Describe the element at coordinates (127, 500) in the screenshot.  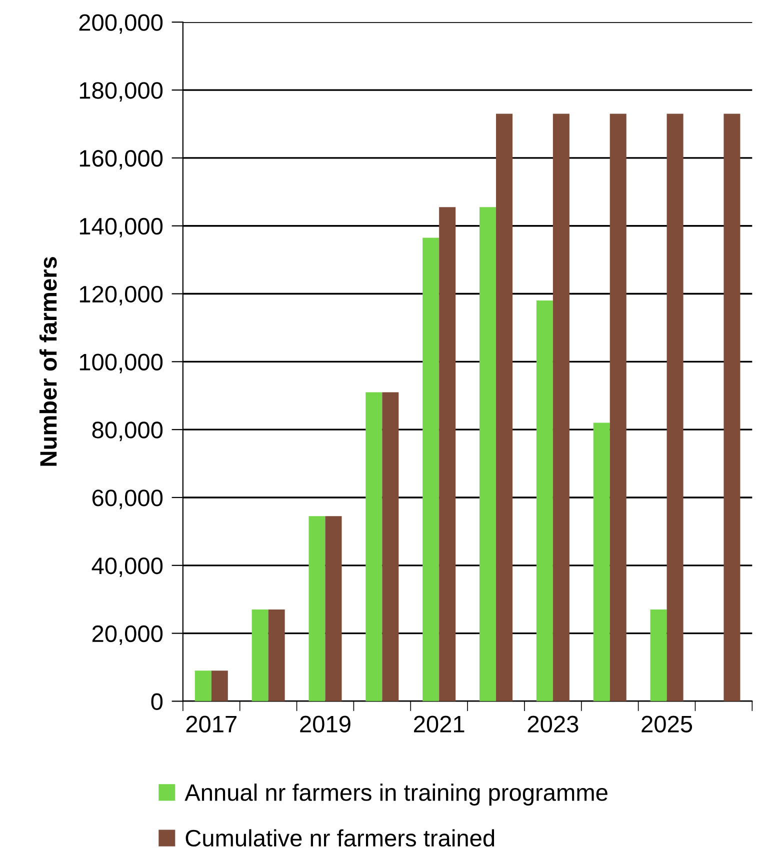
I see `y-tick-label: 60,000` at that location.